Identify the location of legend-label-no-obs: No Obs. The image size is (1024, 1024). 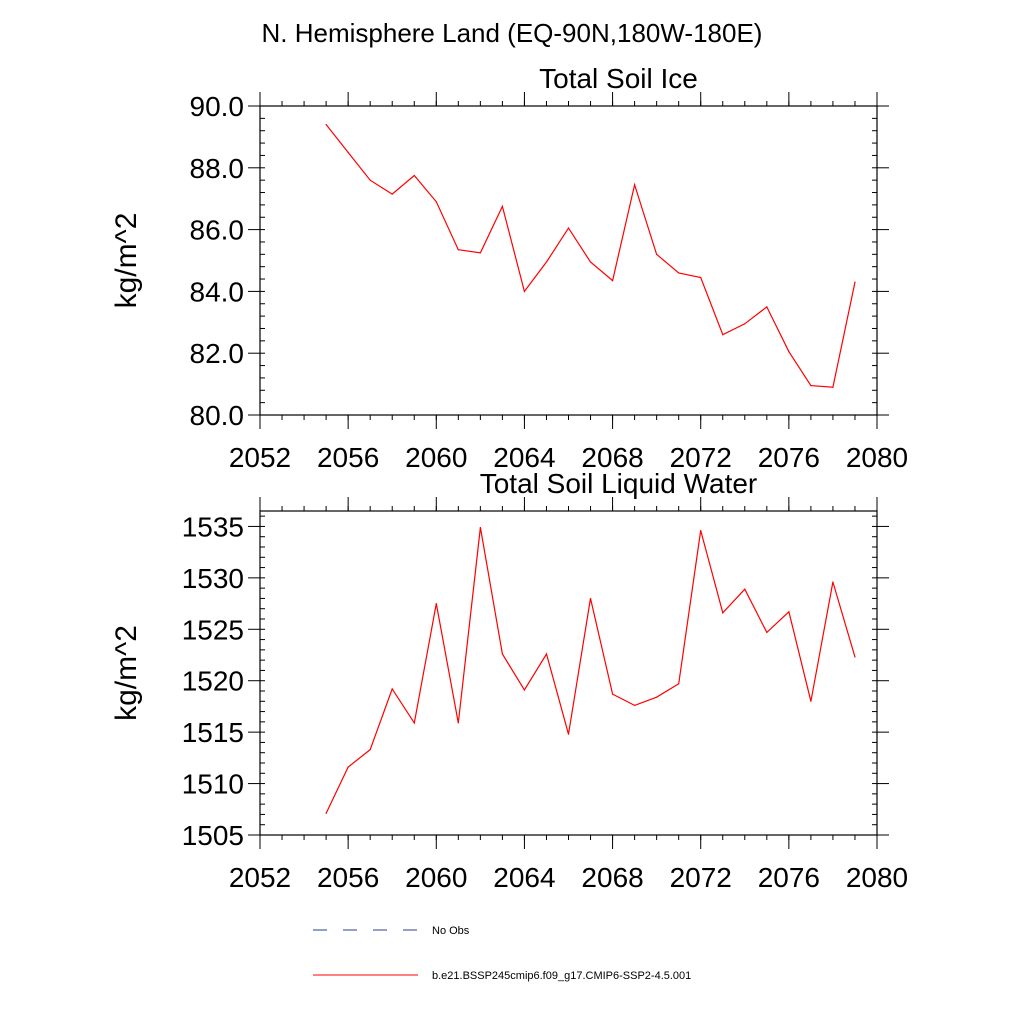
(451, 931).